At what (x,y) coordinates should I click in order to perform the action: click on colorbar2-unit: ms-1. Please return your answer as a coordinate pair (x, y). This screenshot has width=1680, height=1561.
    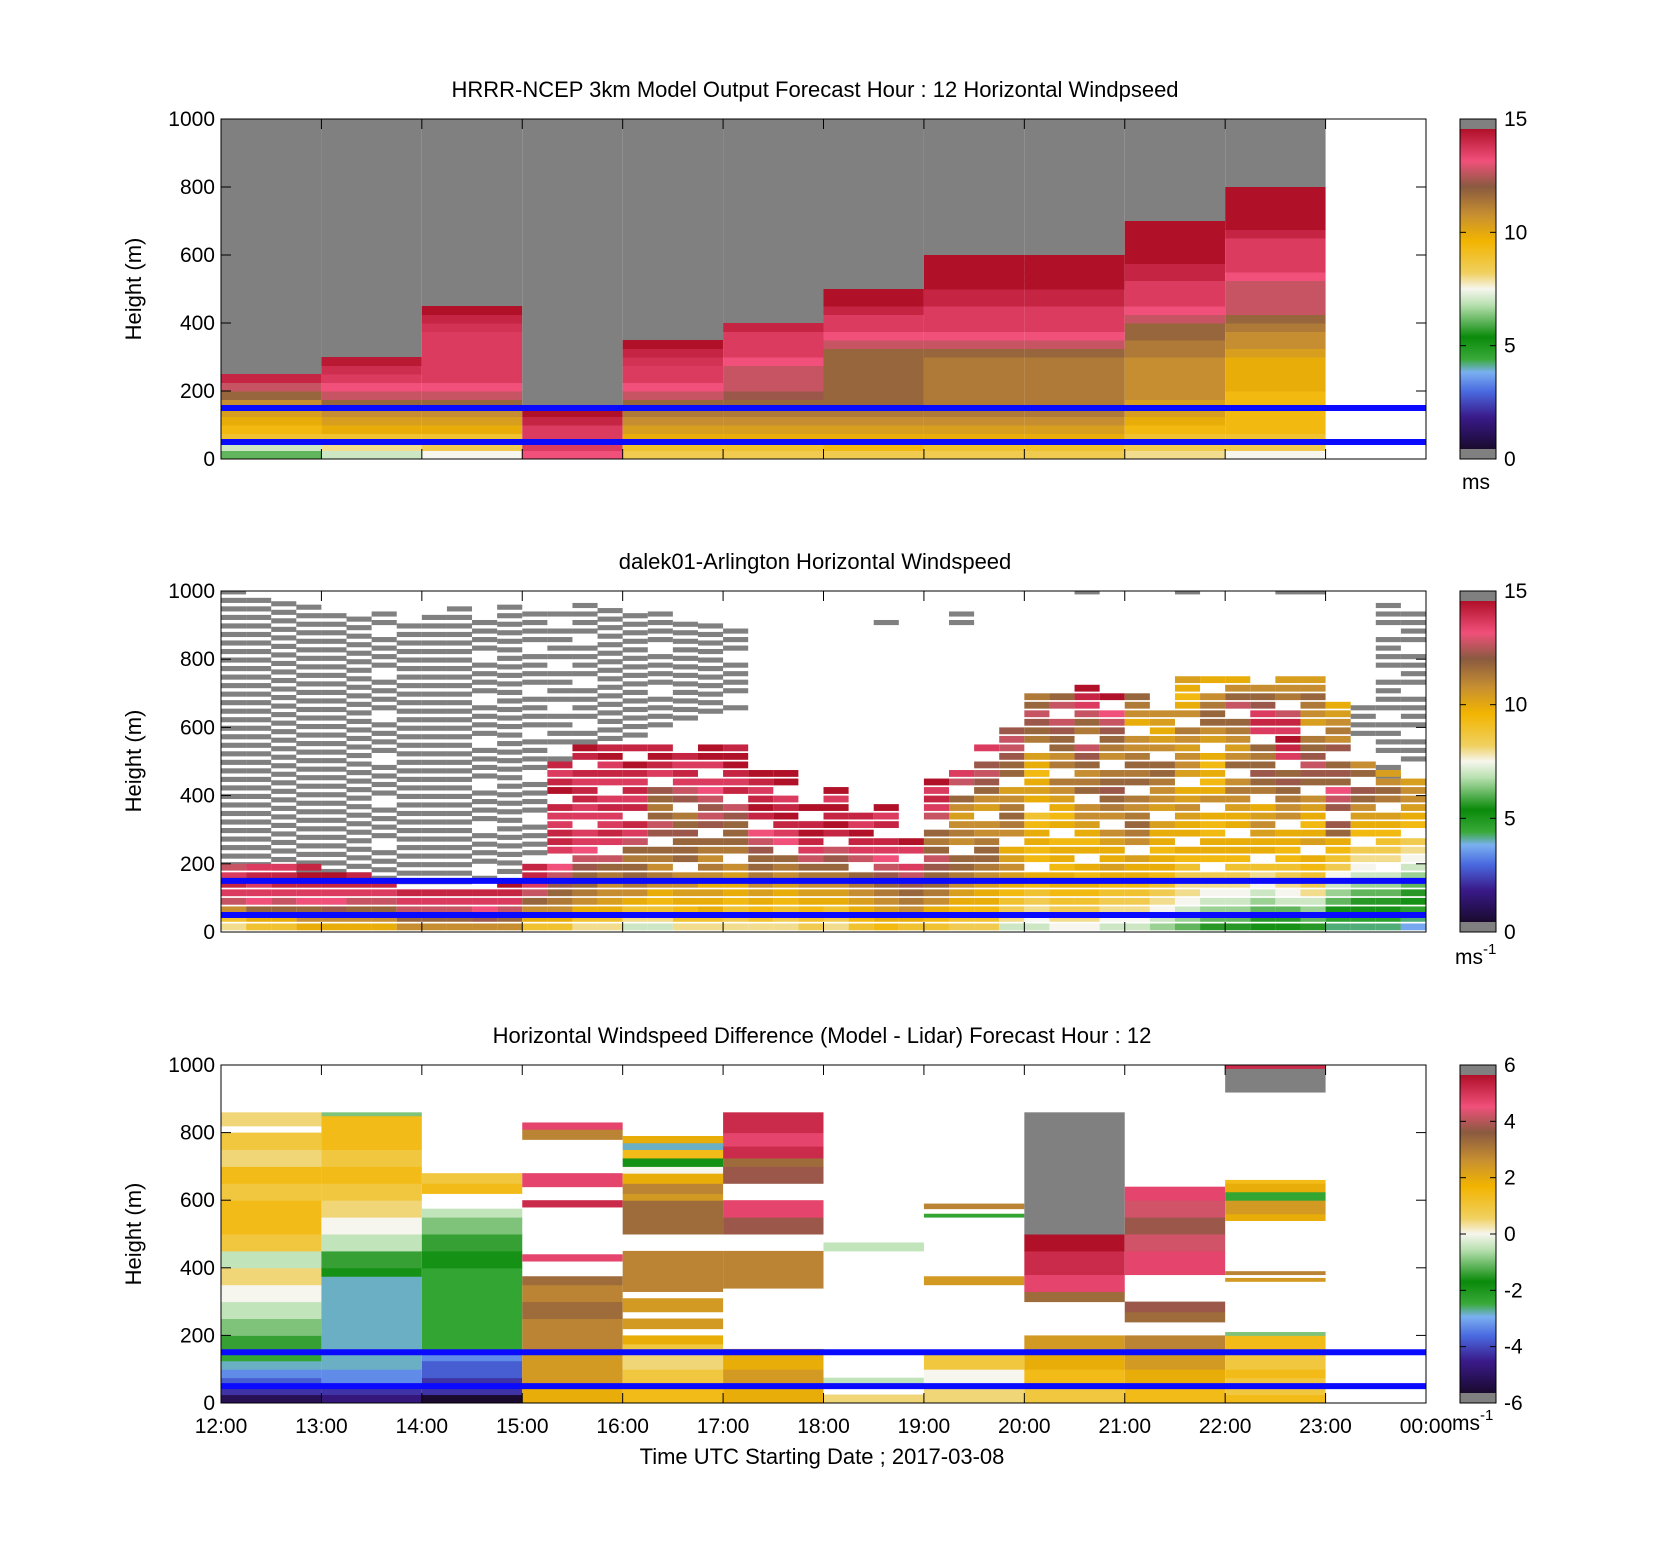
    Looking at the image, I should click on (1475, 955).